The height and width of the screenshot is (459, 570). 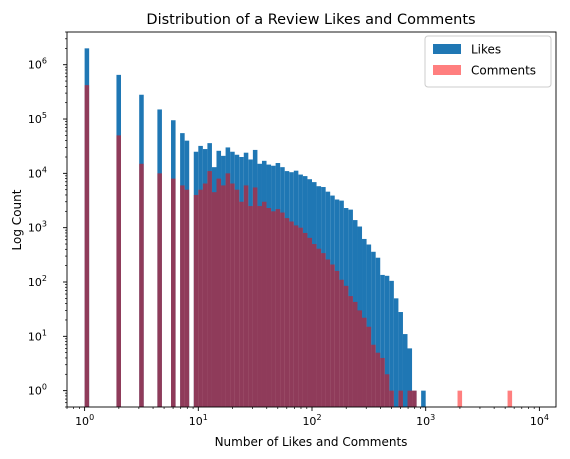 What do you see at coordinates (17, 219) in the screenshot?
I see `y-axis-label: Log Count` at bounding box center [17, 219].